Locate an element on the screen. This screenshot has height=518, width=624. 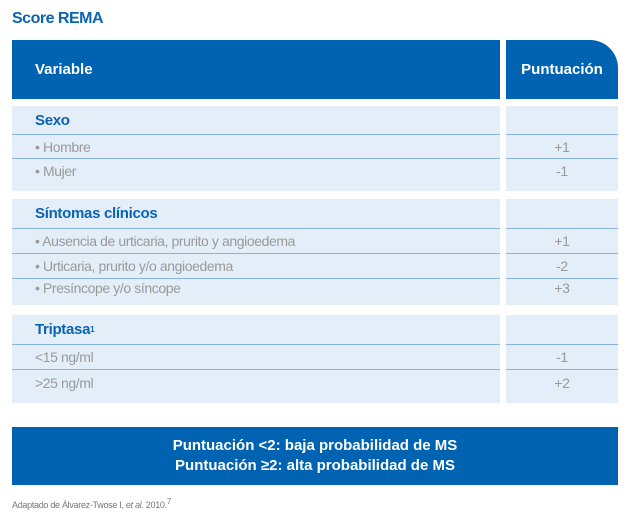
header-score: Puntuación is located at coordinates (562, 69).